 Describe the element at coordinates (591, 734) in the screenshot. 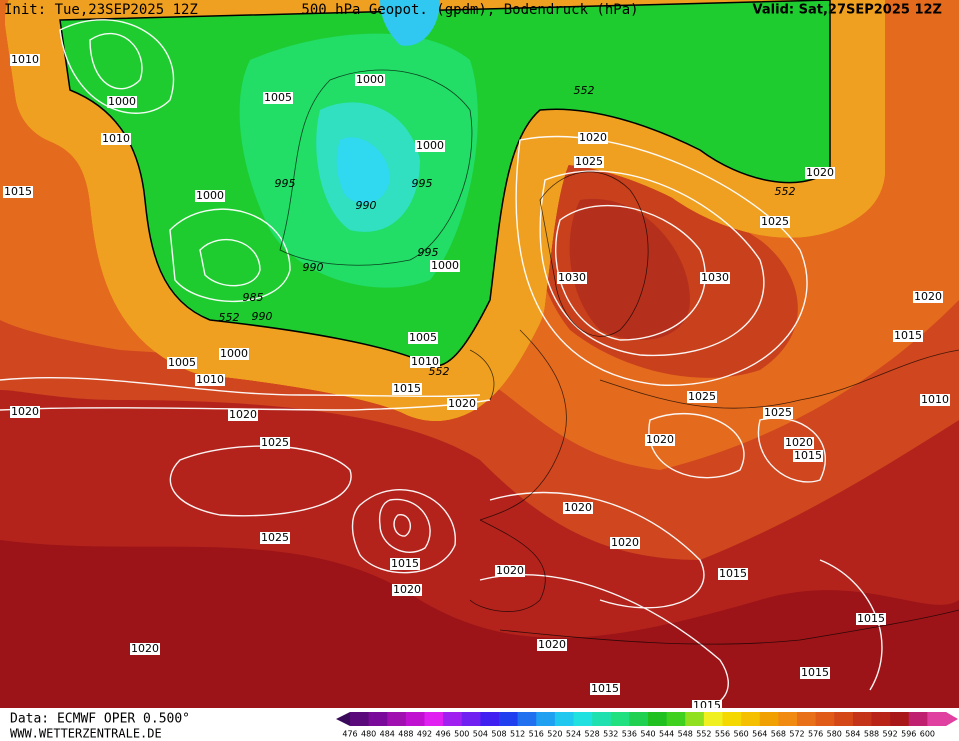

I see `colorbar-label: 528` at that location.